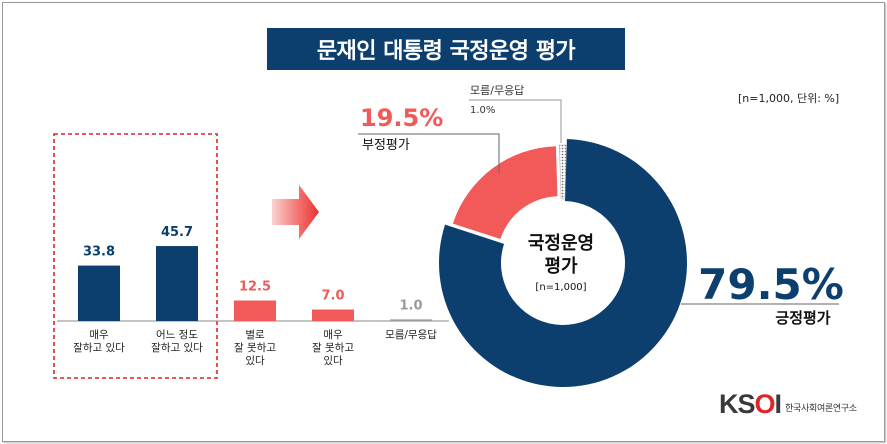 The image size is (887, 444). Describe the element at coordinates (771, 284) in the screenshot. I see `positive-value-label: 79.5%` at that location.